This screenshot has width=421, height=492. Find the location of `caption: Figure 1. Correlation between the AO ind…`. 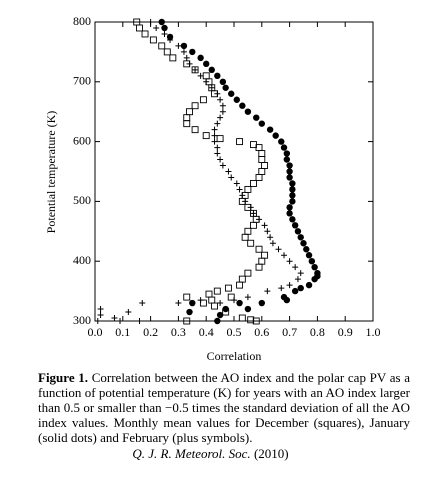

caption: Figure 1. Correlation between the AO ind… is located at coordinates (224, 407).